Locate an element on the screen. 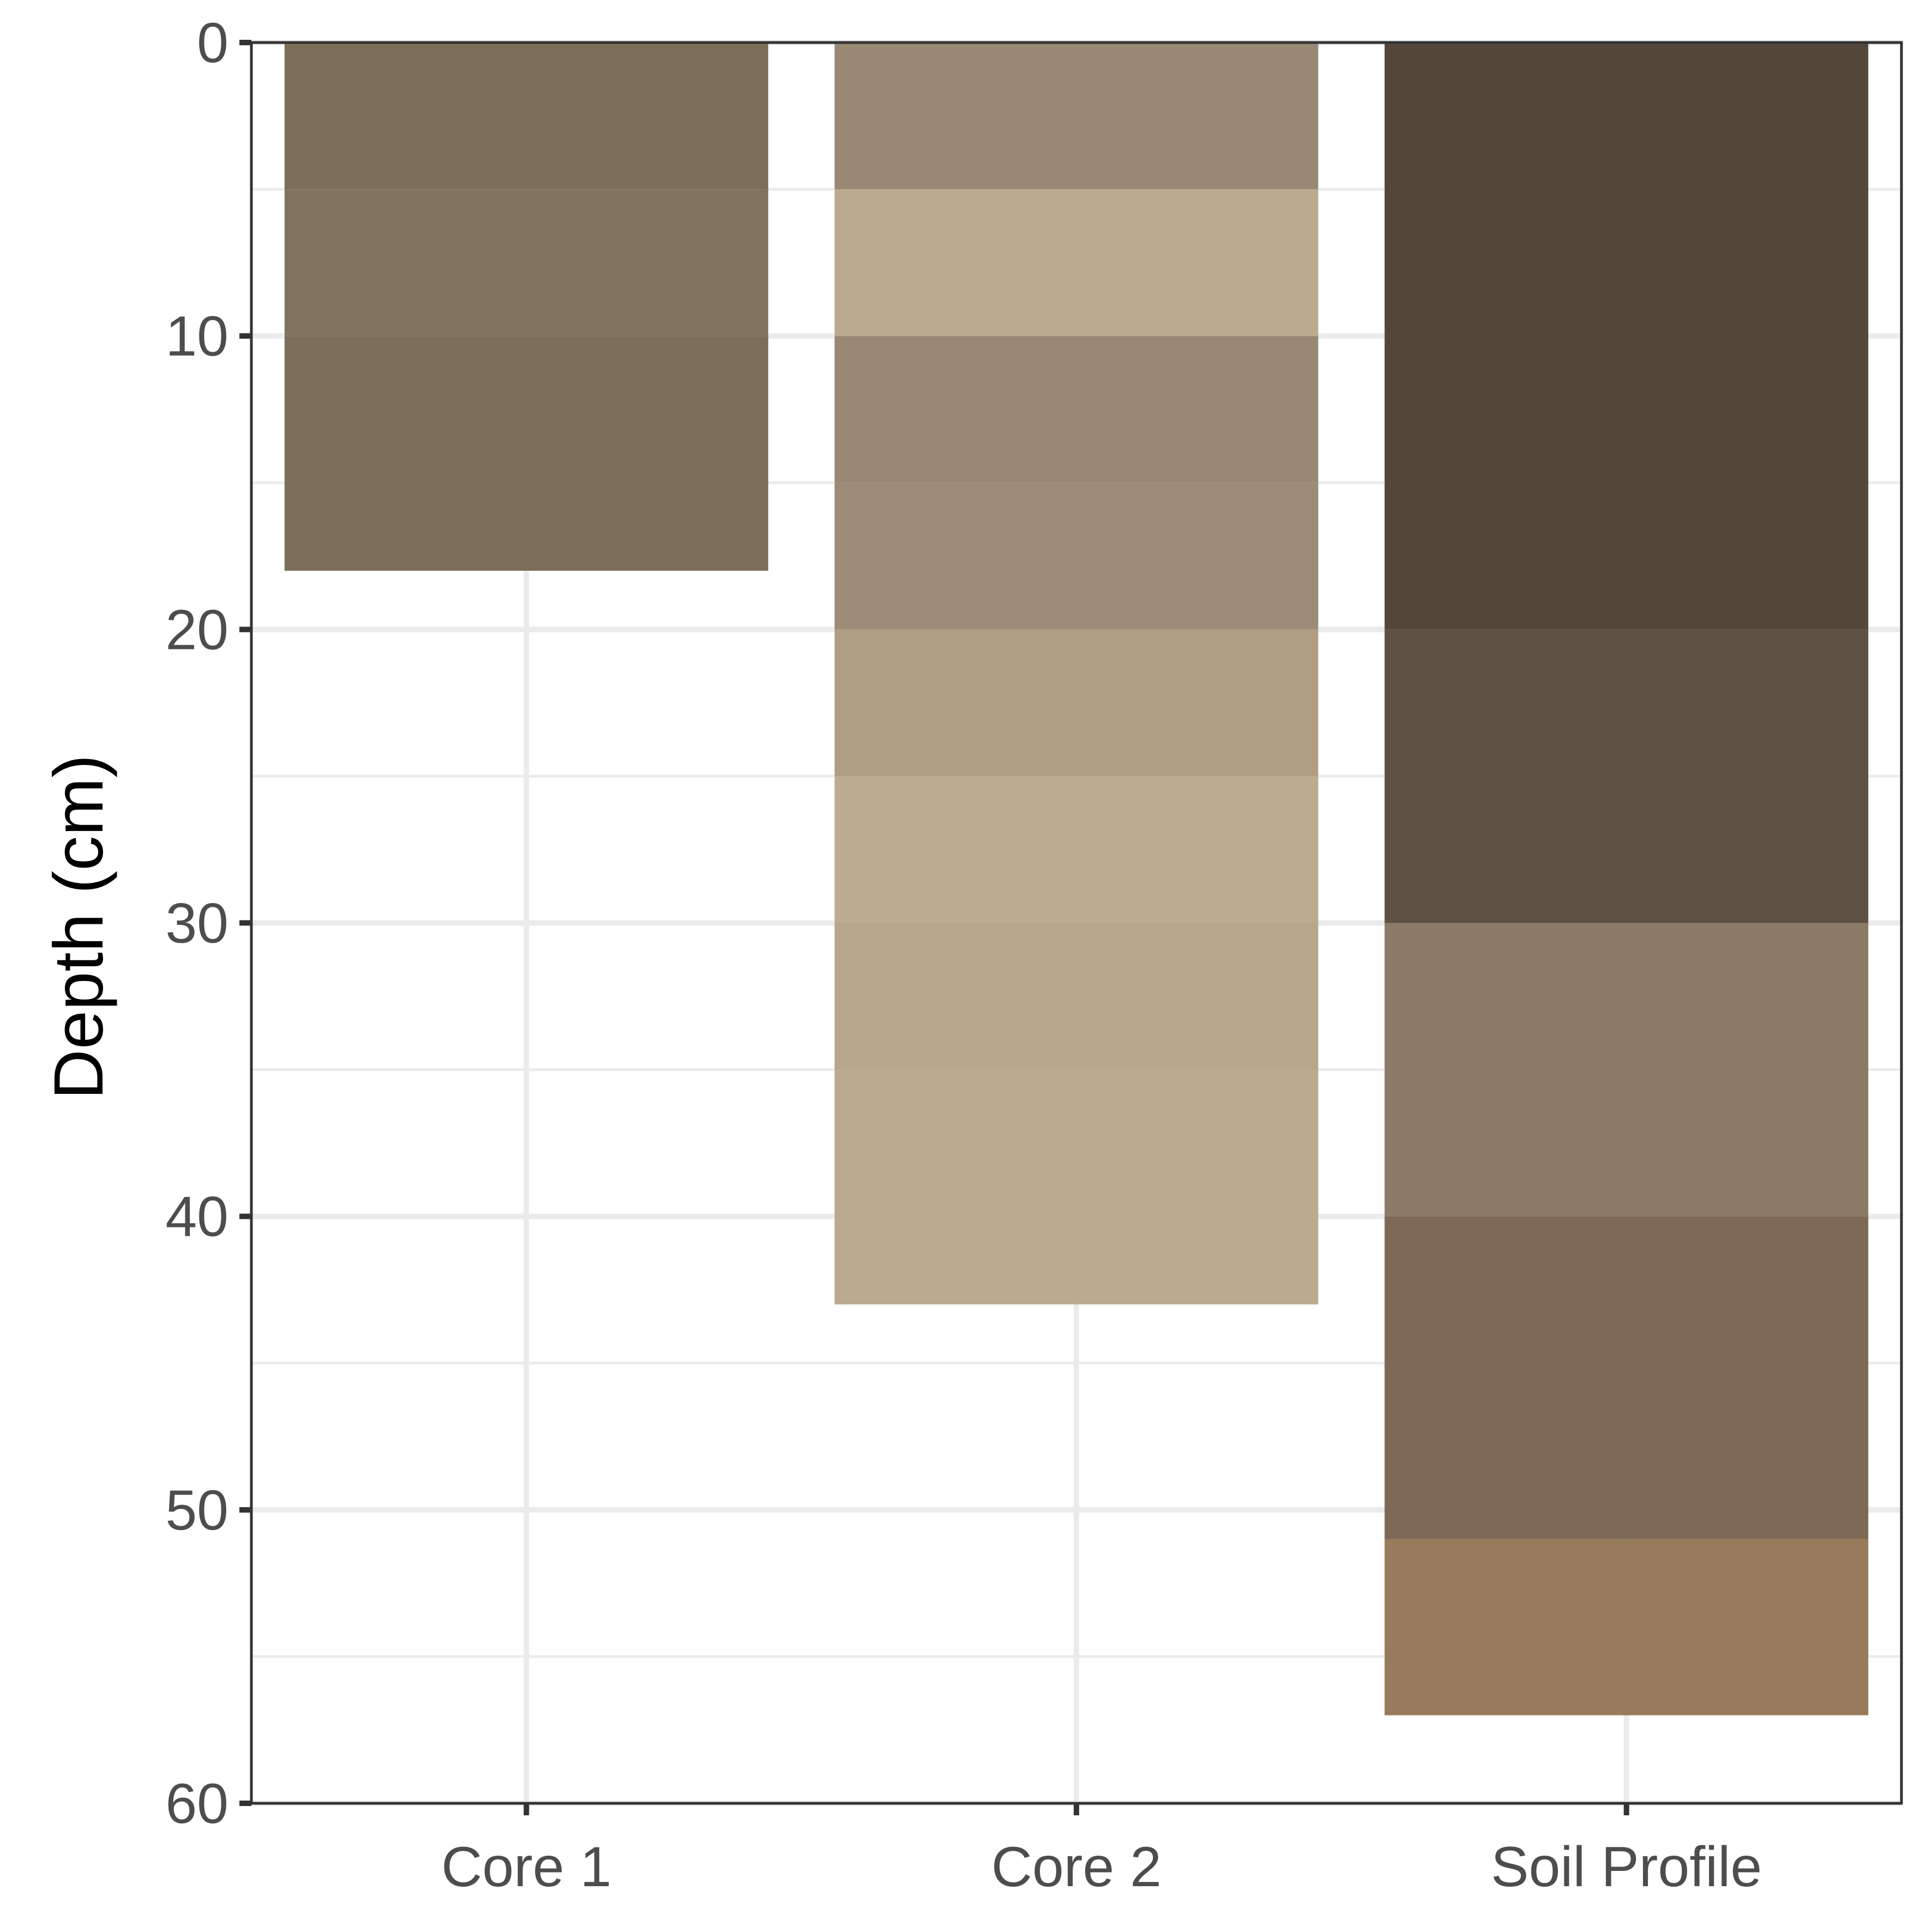 This screenshot has height=1932, width=1932. y-tick-label: 20 is located at coordinates (196, 629).